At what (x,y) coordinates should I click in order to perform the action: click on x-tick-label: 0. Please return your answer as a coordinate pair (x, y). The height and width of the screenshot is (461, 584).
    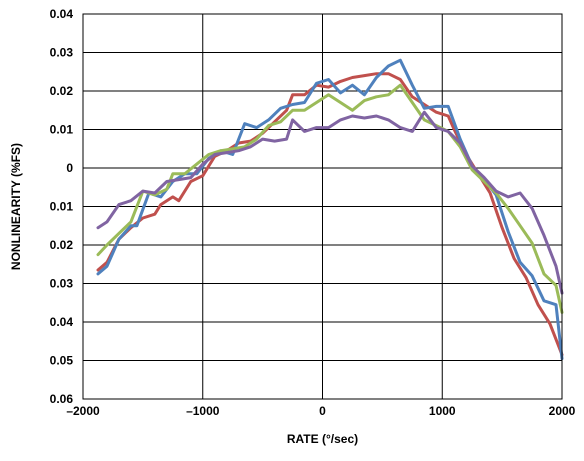
    Looking at the image, I should click on (322, 411).